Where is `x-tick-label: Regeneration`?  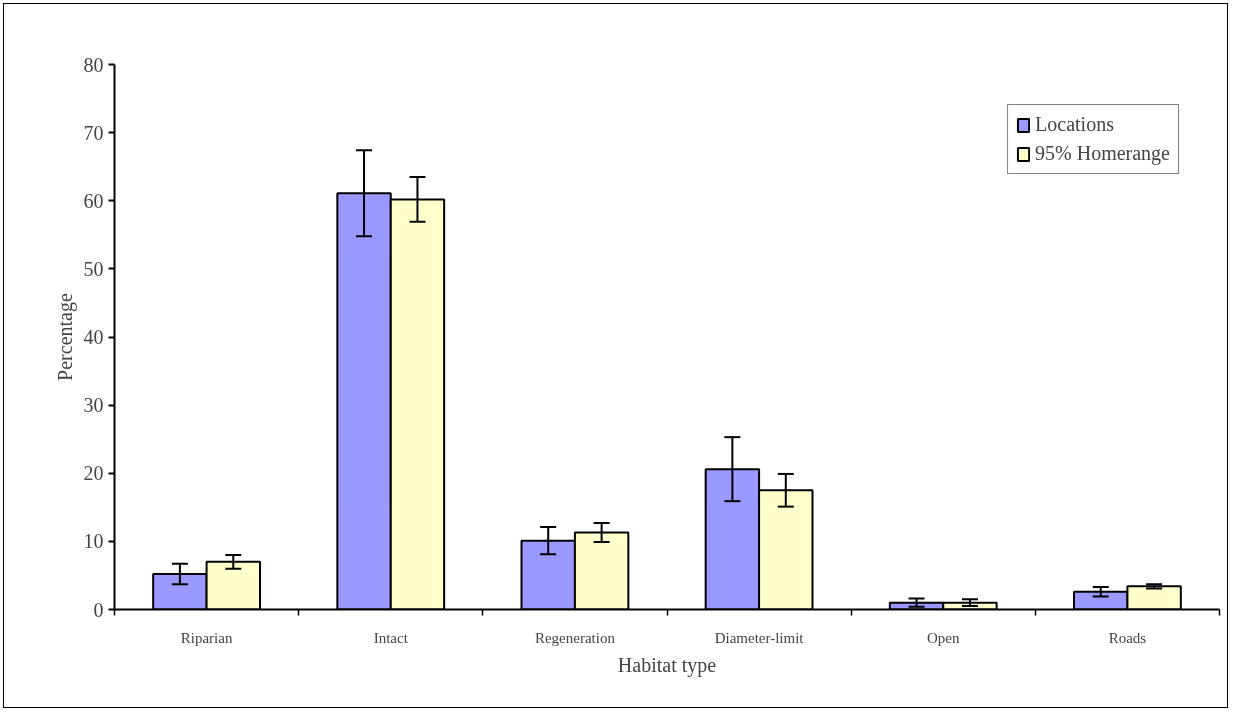
x-tick-label: Regeneration is located at coordinates (575, 637).